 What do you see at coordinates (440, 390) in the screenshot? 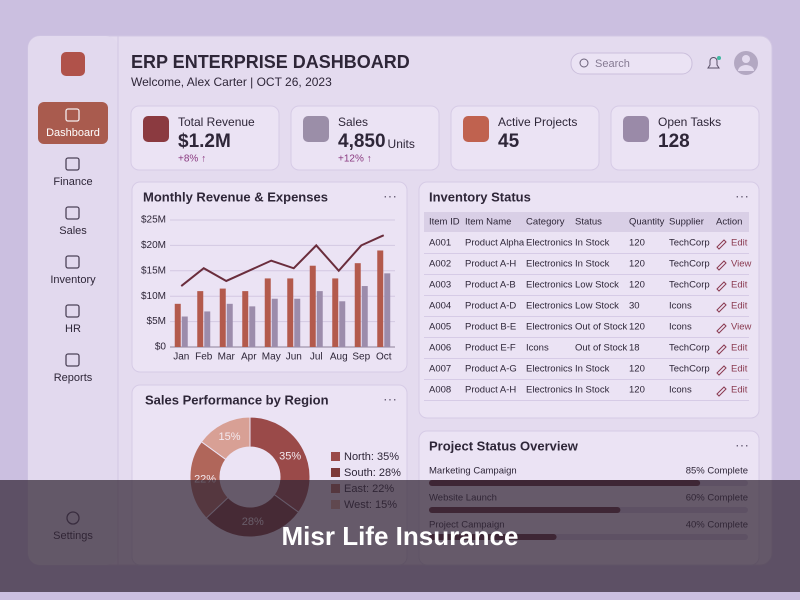
I see `cell: A008` at bounding box center [440, 390].